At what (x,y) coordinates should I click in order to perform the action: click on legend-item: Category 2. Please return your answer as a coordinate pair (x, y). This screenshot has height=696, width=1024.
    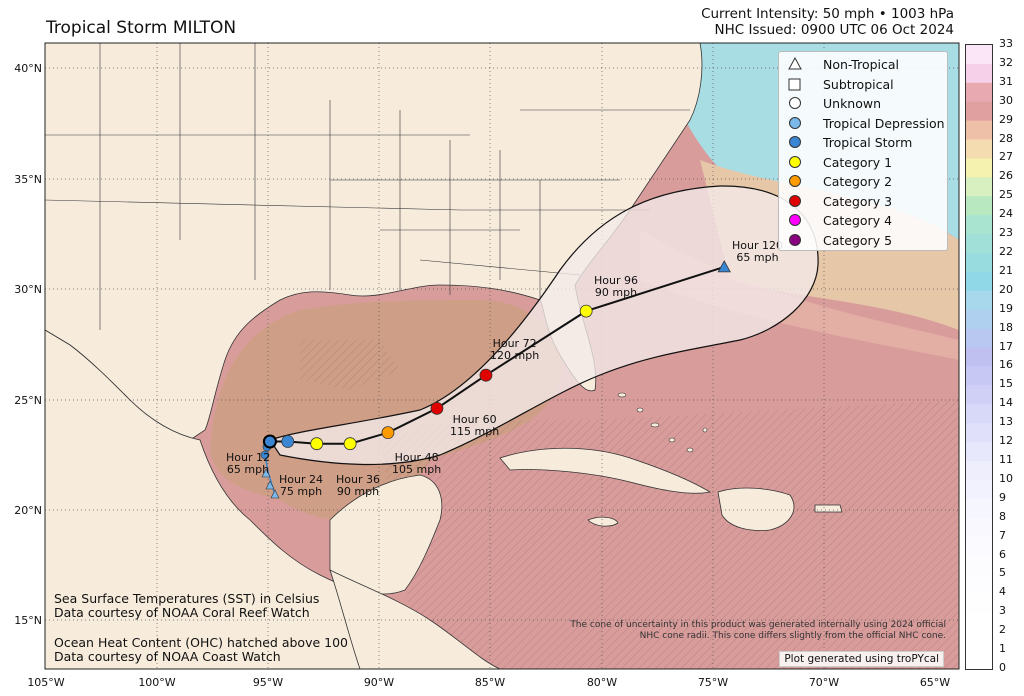
    Looking at the image, I should click on (863, 181).